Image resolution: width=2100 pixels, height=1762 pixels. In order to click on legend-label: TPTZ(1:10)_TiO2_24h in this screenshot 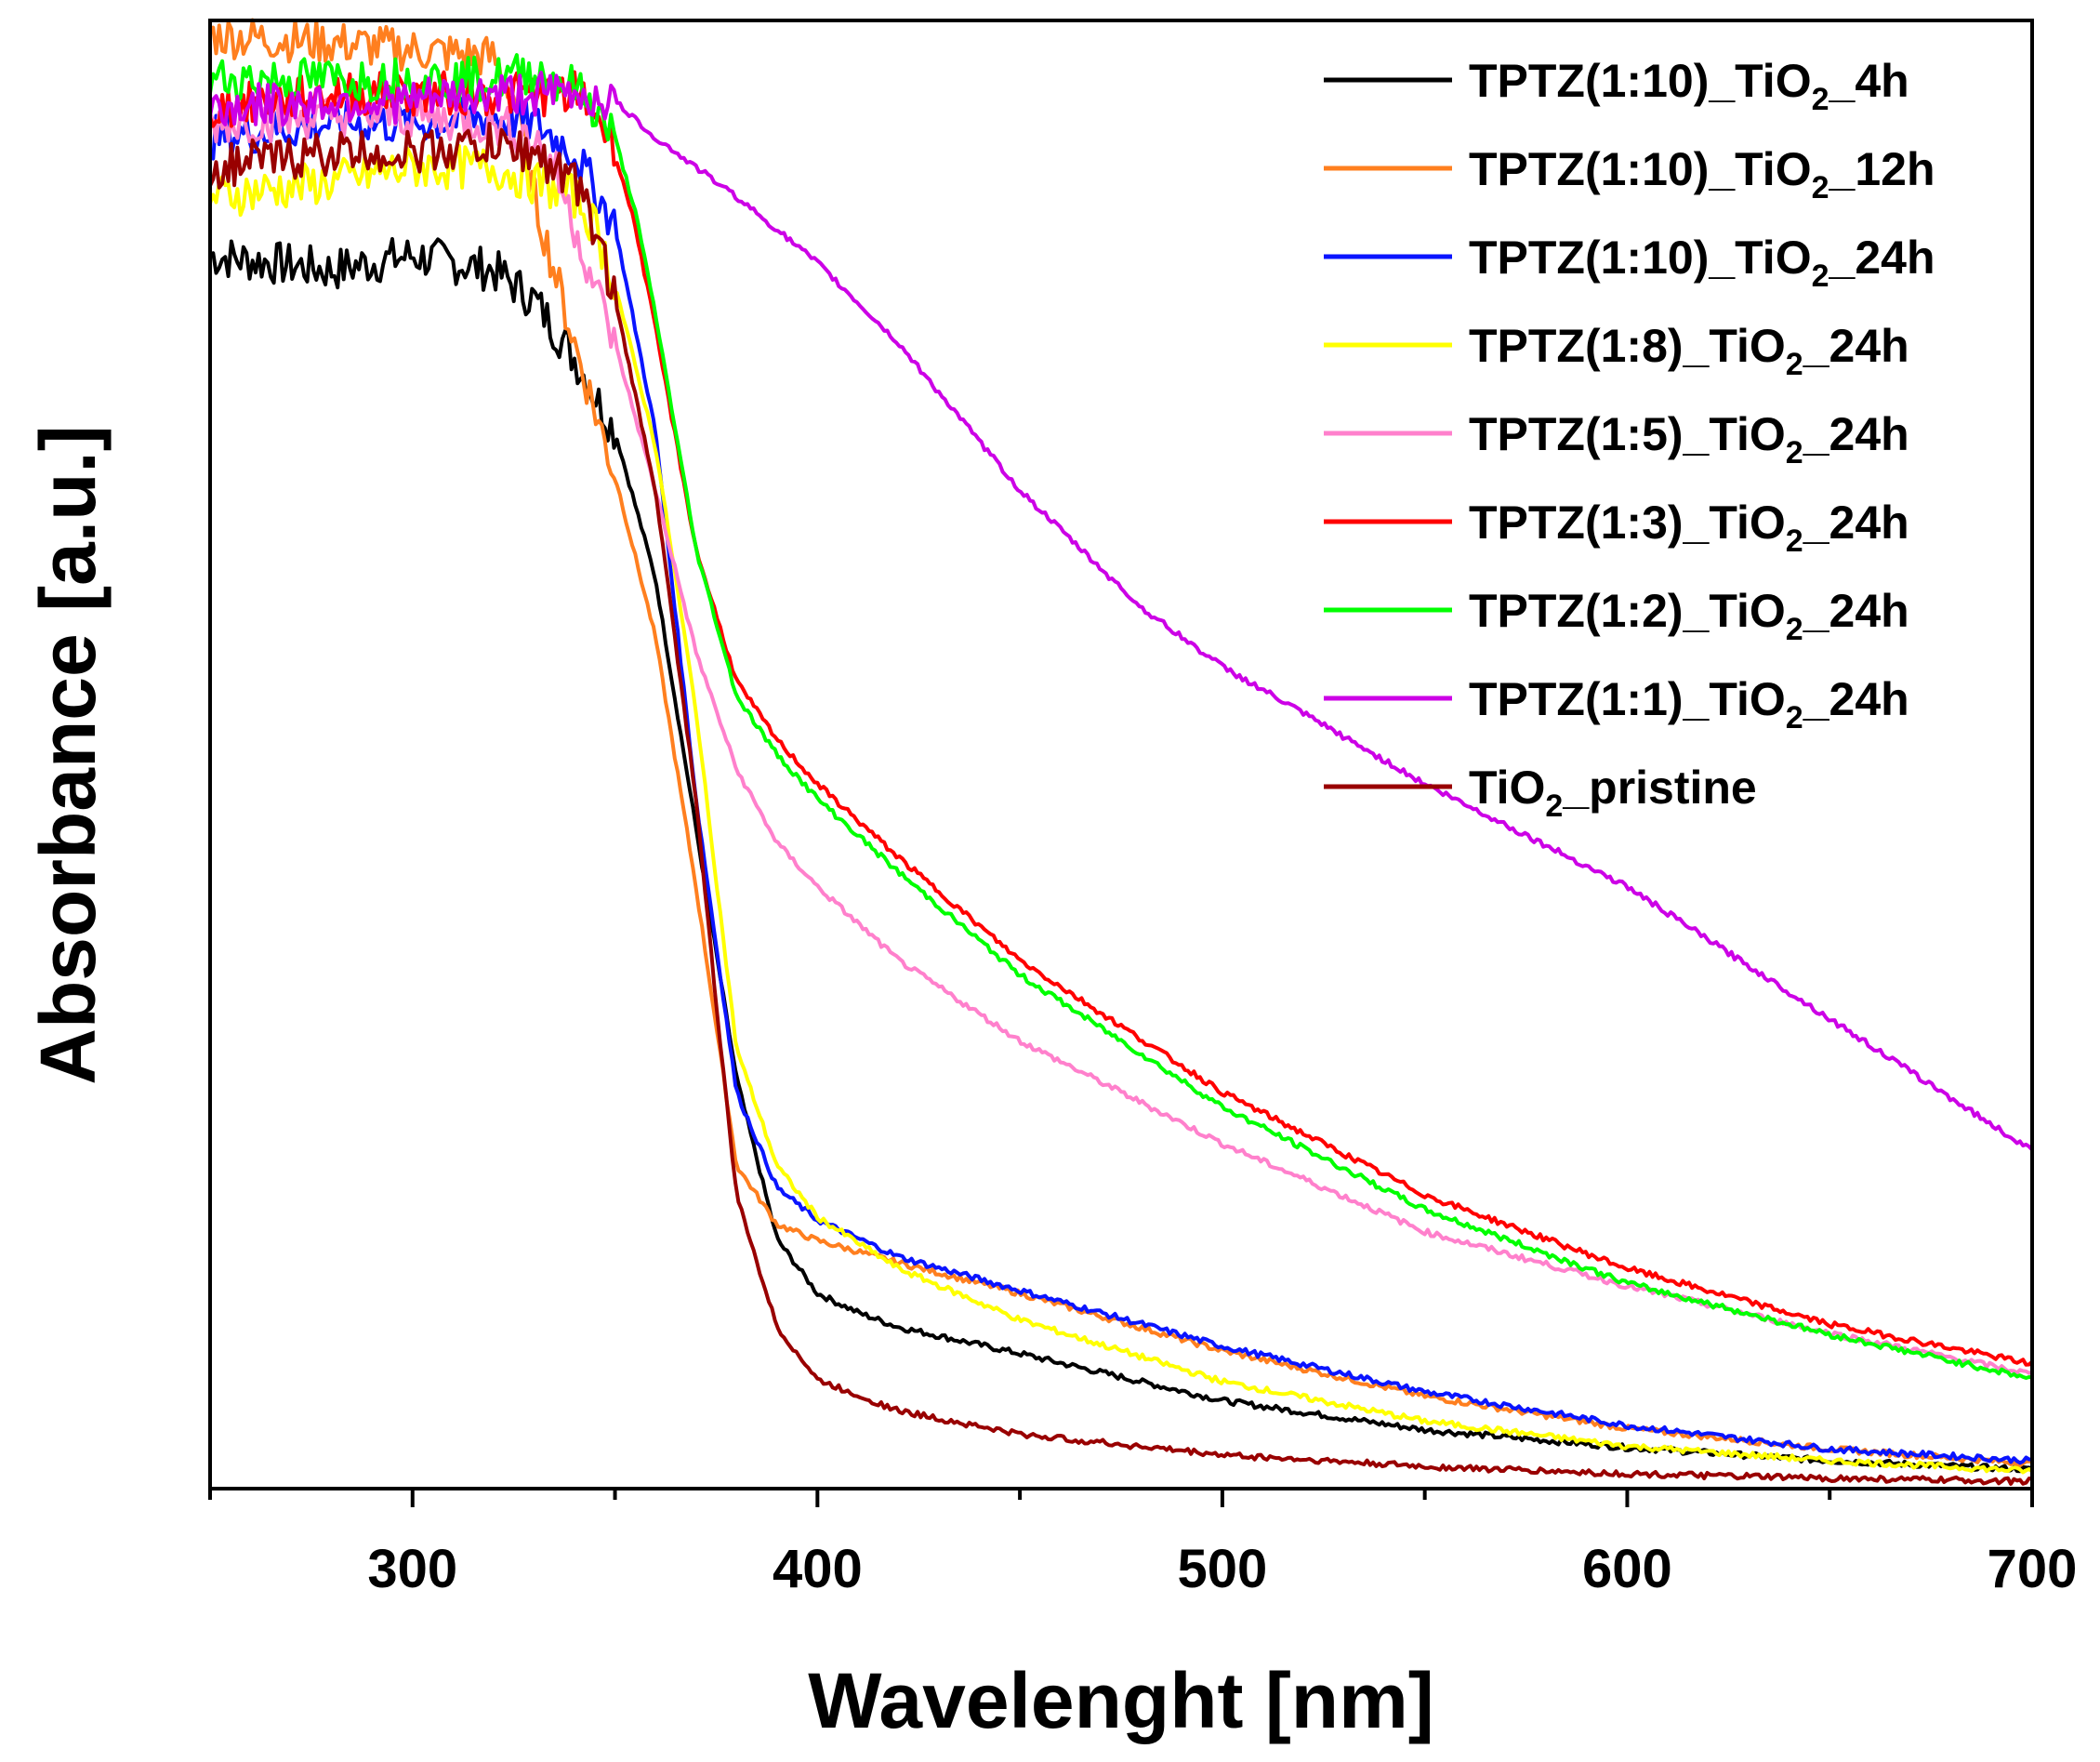, I will do `click(1702, 263)`.